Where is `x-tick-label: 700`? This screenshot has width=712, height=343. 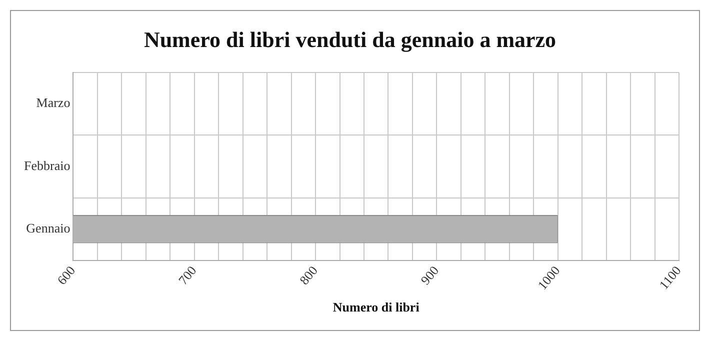 x-tick-label: 700 is located at coordinates (187, 275).